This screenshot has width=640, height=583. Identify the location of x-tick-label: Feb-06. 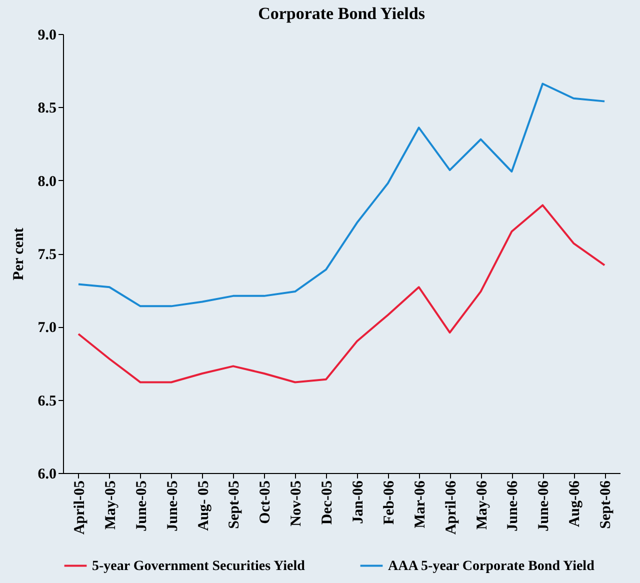
(389, 502).